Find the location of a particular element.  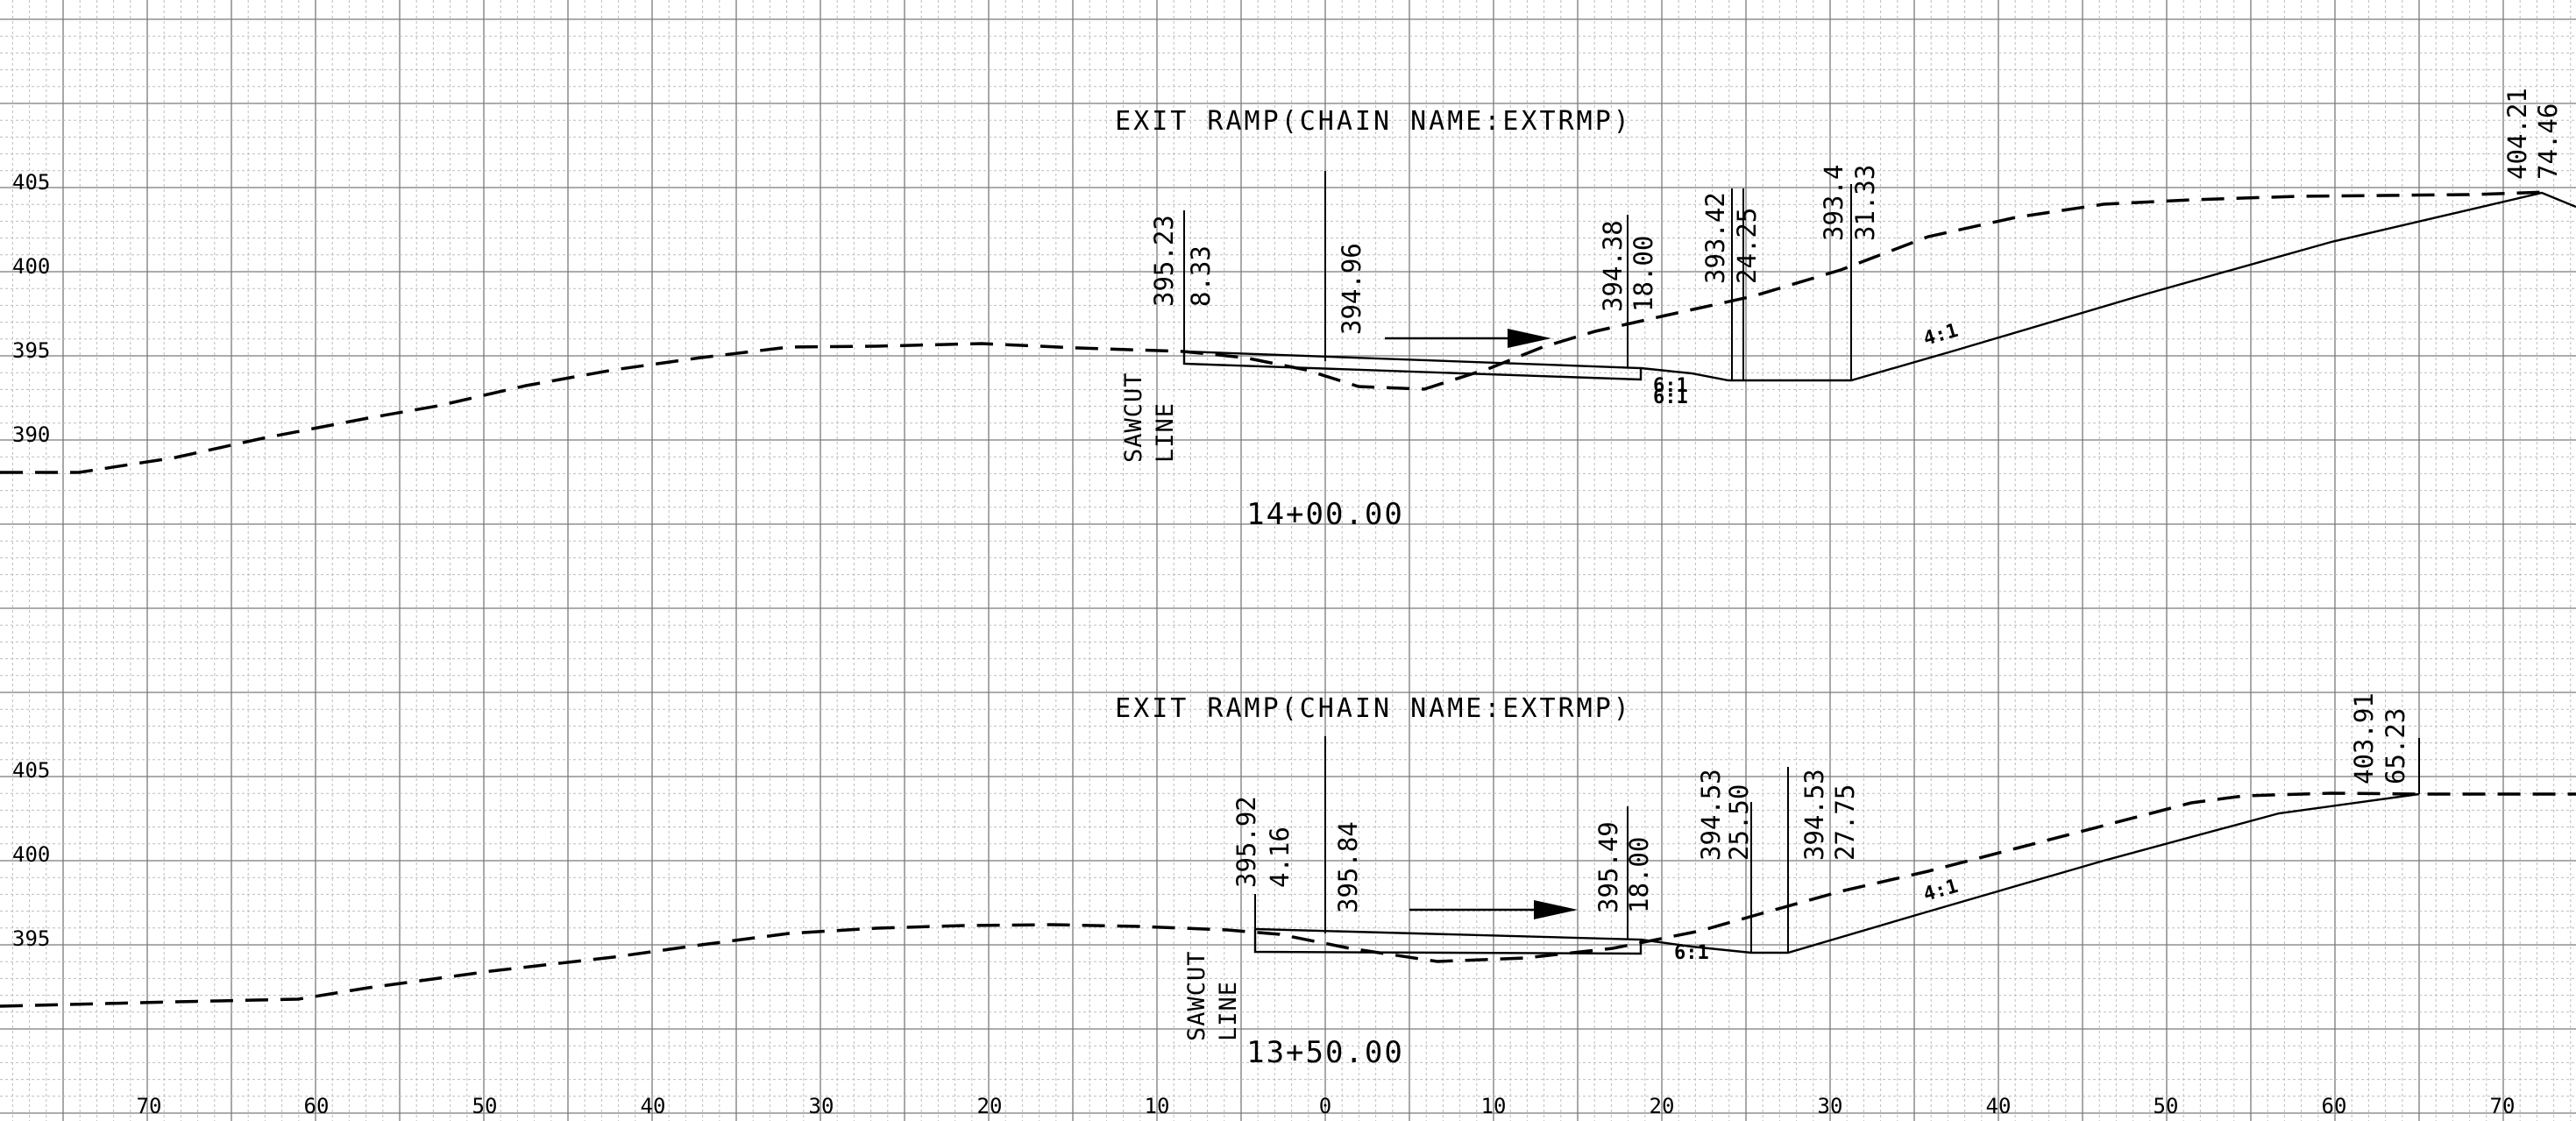

offset-annotation: 25.50 is located at coordinates (1739, 822).